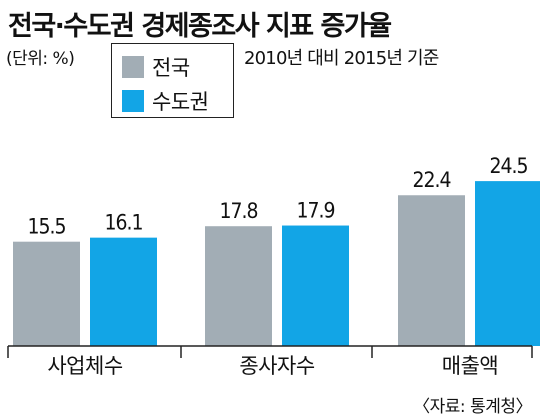 The height and width of the screenshot is (420, 540). Describe the element at coordinates (40, 59) in the screenshot. I see `unit-label: (단위: %)` at that location.